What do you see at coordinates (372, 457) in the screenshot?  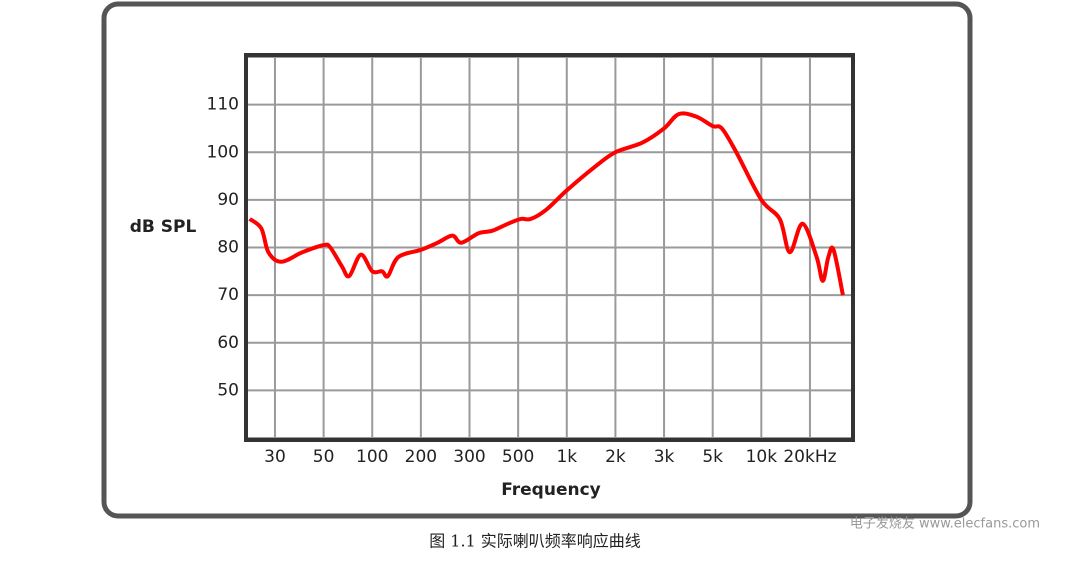 I see `x-tick-label: 100` at bounding box center [372, 457].